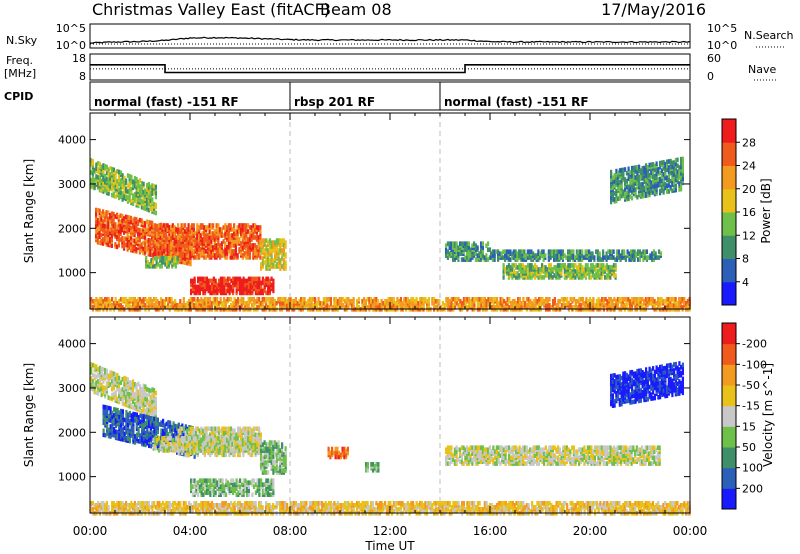 The height and width of the screenshot is (554, 800). What do you see at coordinates (29, 211) in the screenshot?
I see `power-ylabel: Slant Range [km]` at bounding box center [29, 211].